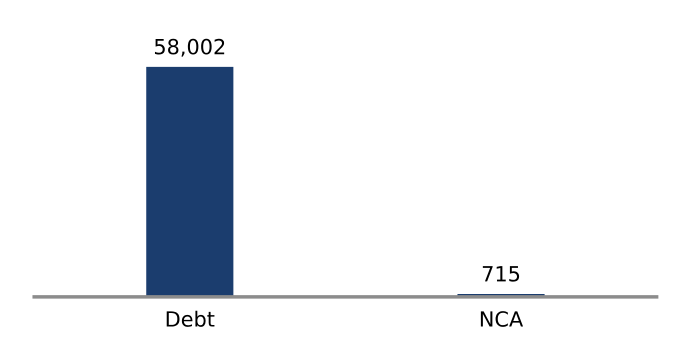 This screenshot has width=684, height=362. Describe the element at coordinates (189, 47) in the screenshot. I see `data-label: 58,002` at that location.